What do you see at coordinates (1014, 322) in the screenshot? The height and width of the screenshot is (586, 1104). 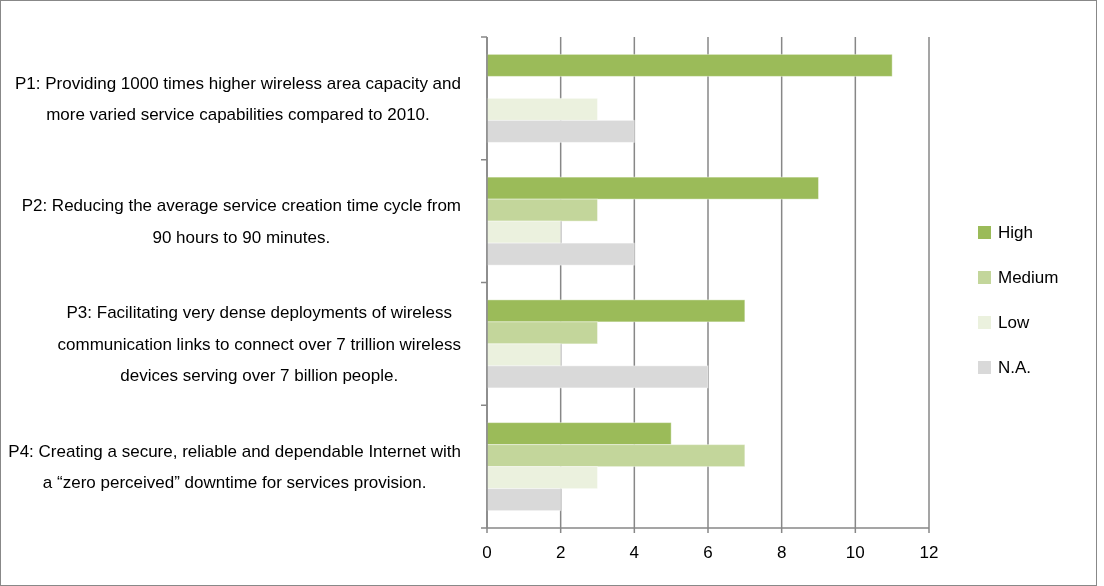 I see `legend-label: Low` at bounding box center [1014, 322].